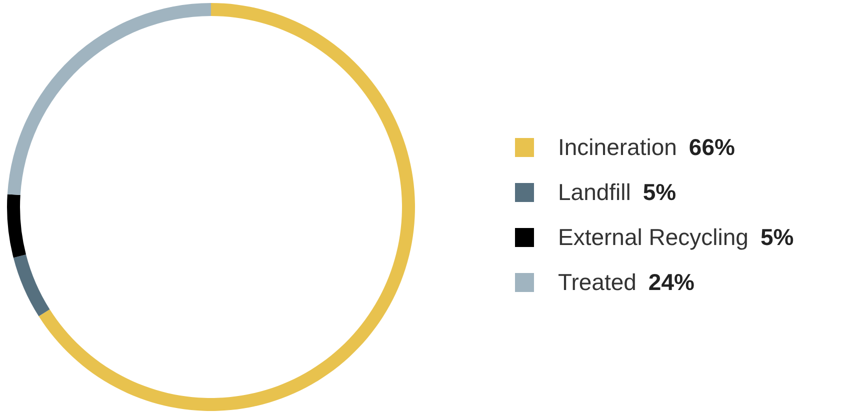 The width and height of the screenshot is (849, 414). I want to click on legend-label: Landfill, so click(594, 192).